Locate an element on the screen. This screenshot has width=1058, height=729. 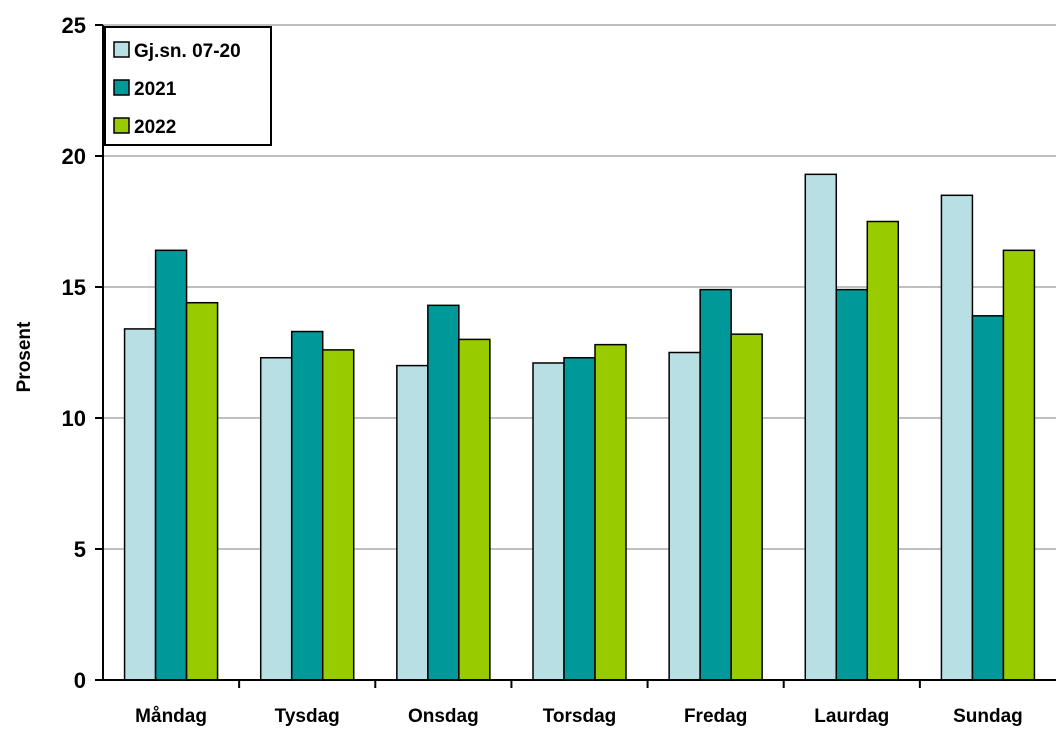
legend-label: Gj.sn. 07-20 is located at coordinates (187, 51).